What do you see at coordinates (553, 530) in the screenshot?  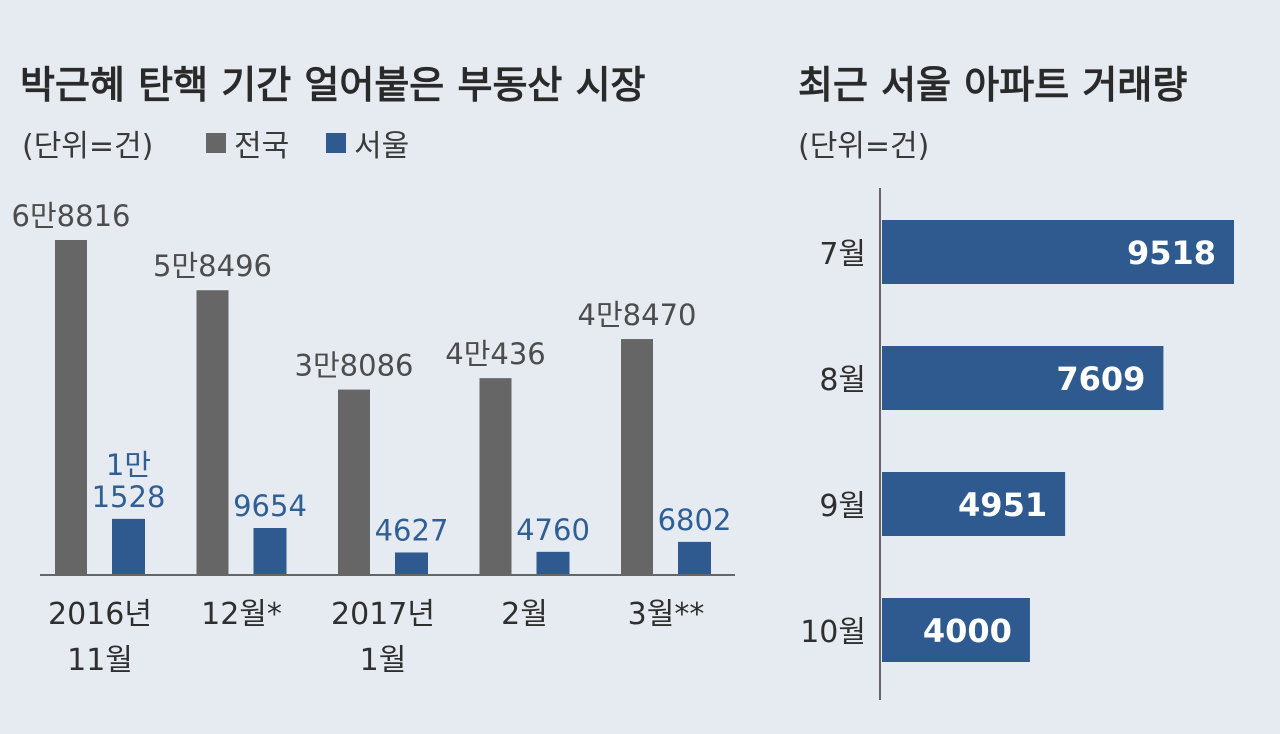 I see `label-seoul-3: 4760` at bounding box center [553, 530].